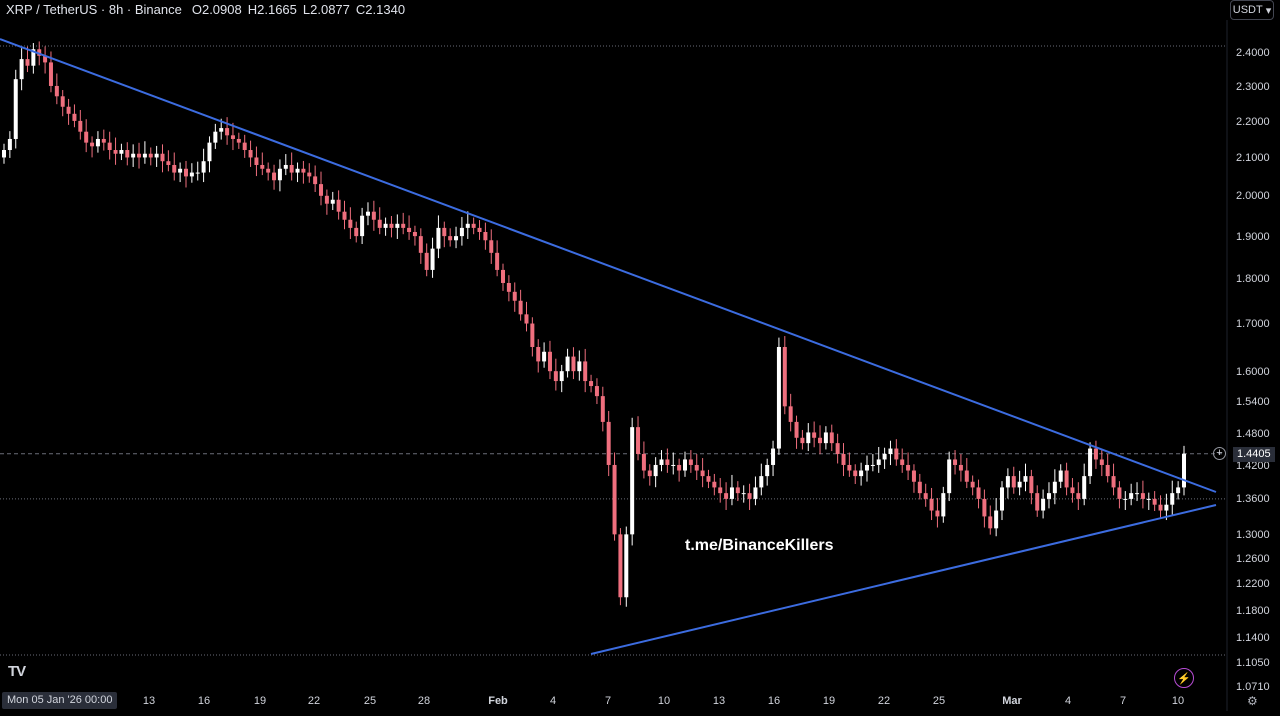 The image size is (1280, 716). What do you see at coordinates (1184, 678) in the screenshot?
I see `lightning-icon: ⚡` at bounding box center [1184, 678].